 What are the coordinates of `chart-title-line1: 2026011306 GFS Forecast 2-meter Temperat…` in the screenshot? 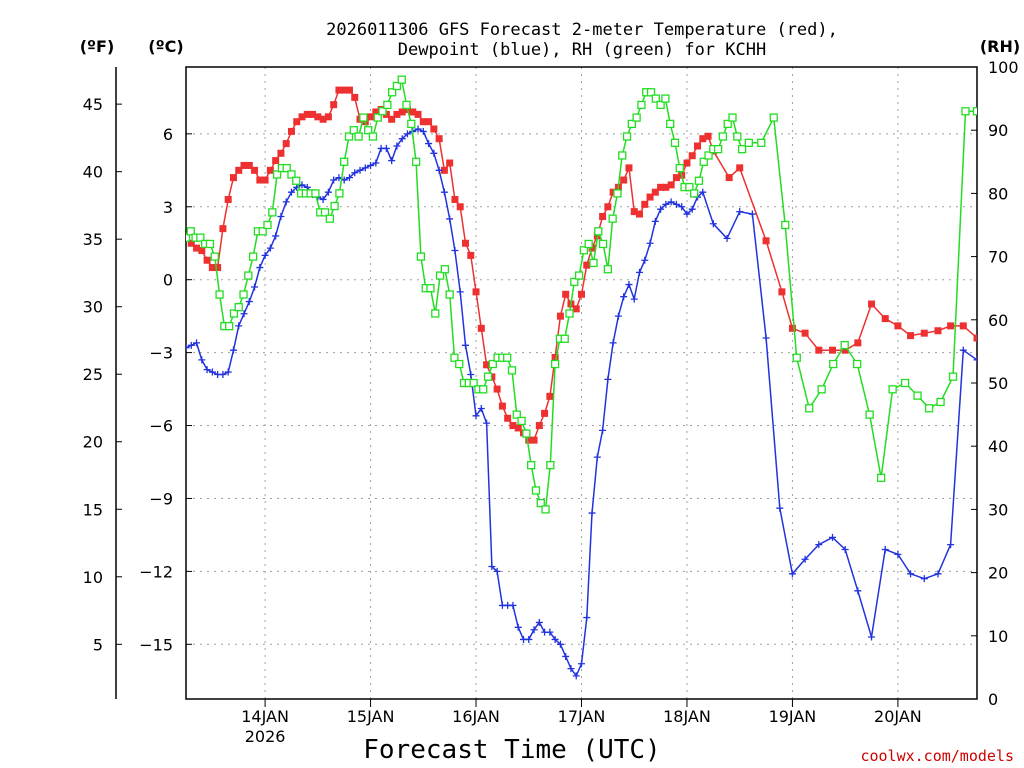 It's located at (582, 30).